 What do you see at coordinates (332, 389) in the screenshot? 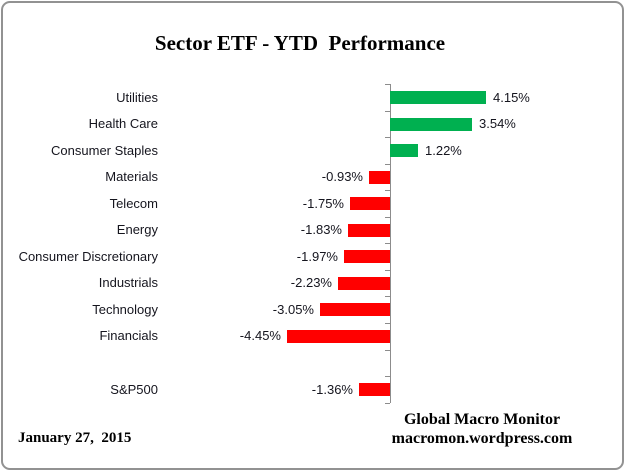
I see `value-label: -1.36%` at bounding box center [332, 389].